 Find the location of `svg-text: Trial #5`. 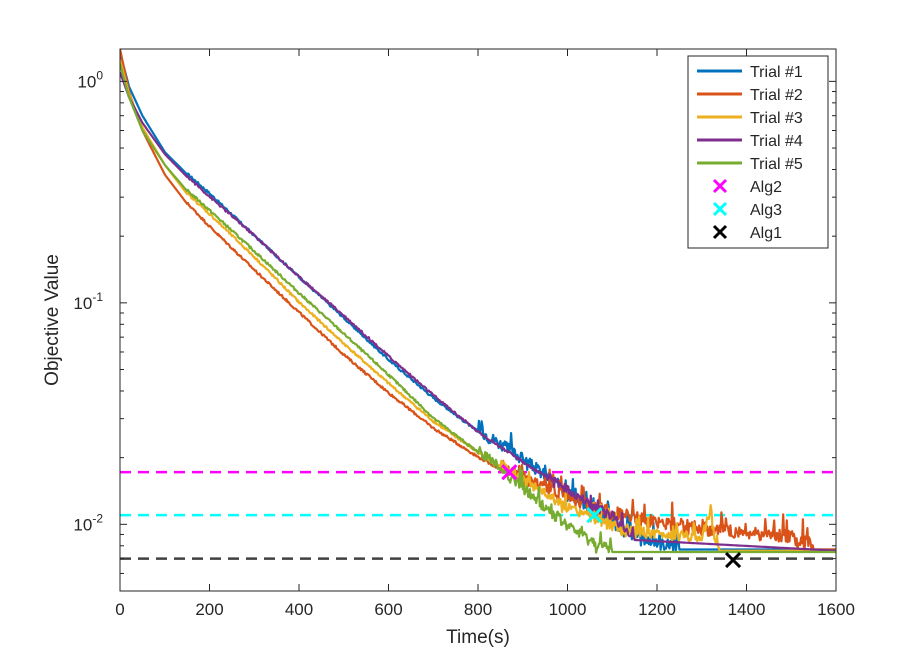

svg-text: Trial #5 is located at coordinates (776, 164).